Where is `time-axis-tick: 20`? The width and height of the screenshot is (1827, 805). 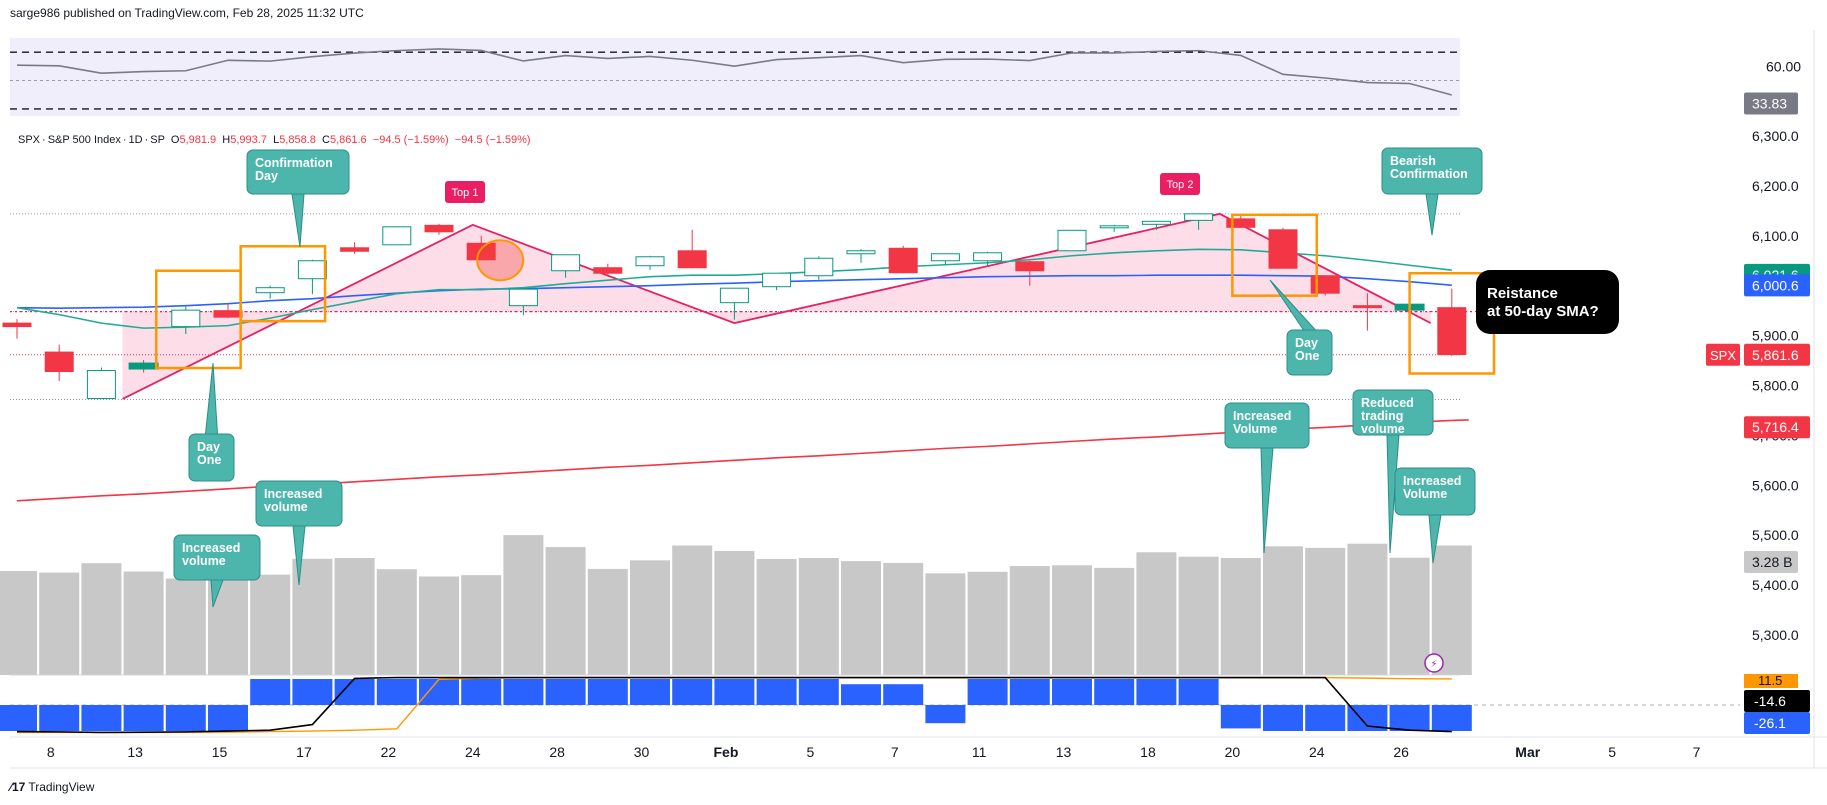 time-axis-tick: 20 is located at coordinates (1233, 752).